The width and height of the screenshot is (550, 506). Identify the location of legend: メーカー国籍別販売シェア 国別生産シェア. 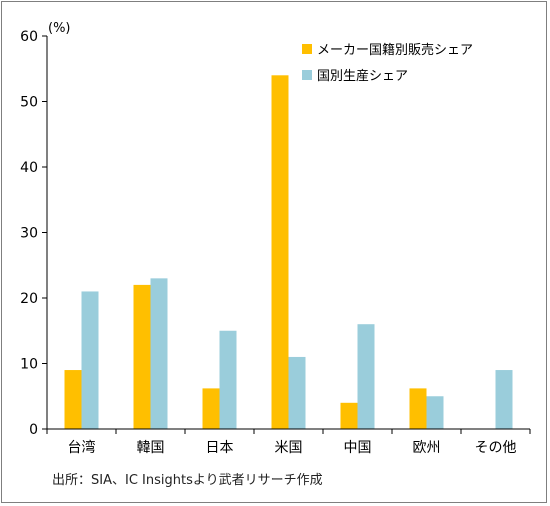
(387, 63).